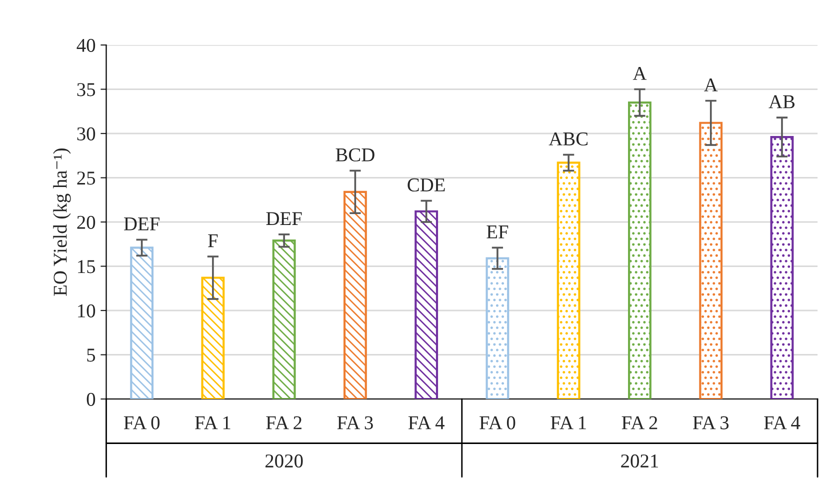 The width and height of the screenshot is (830, 500). I want to click on text: 2021, so click(639, 461).